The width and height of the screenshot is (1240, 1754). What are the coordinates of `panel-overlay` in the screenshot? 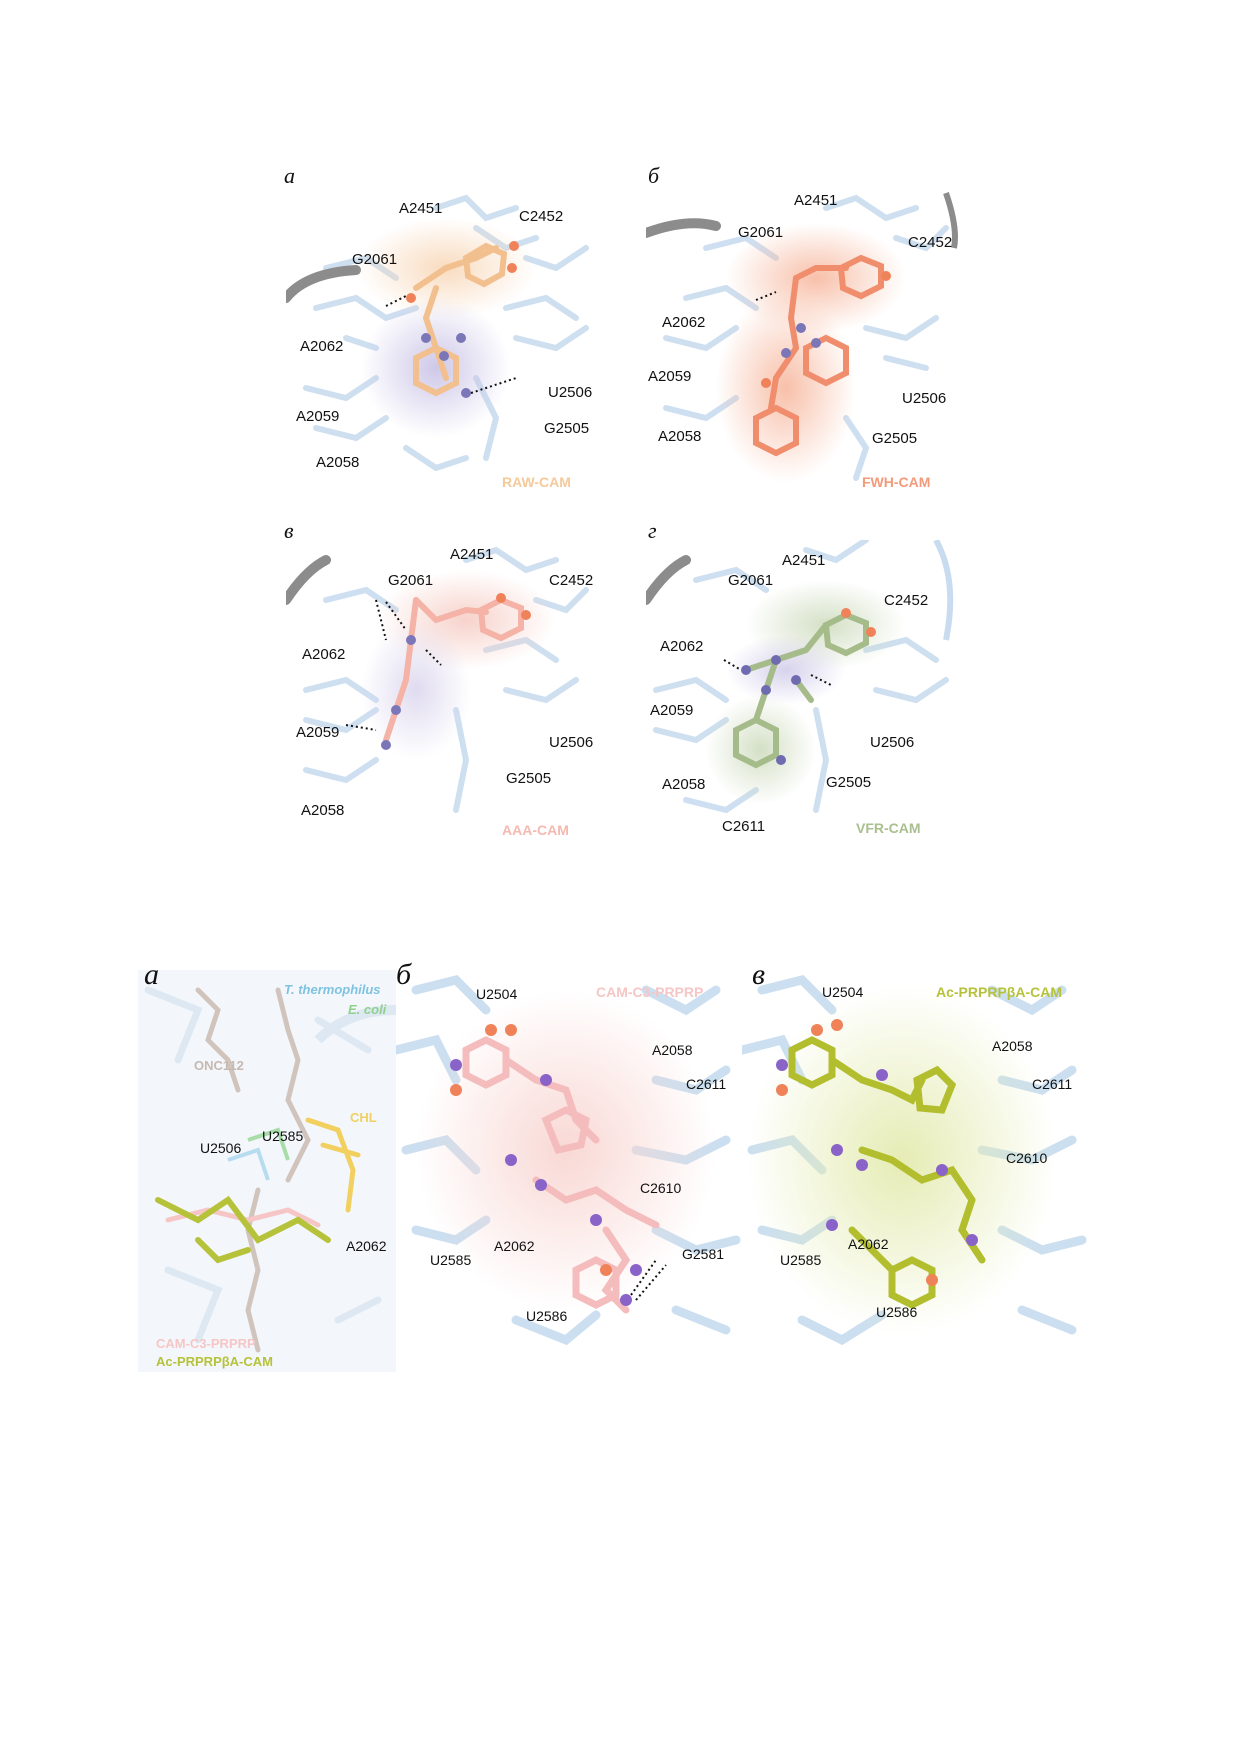 It's located at (267, 1171).